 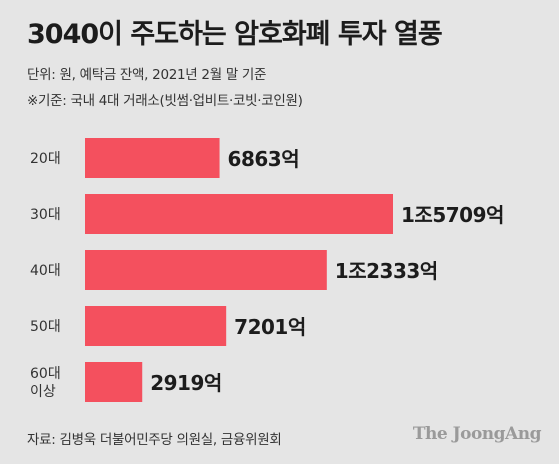 What do you see at coordinates (386, 271) in the screenshot?
I see `value-label-2: 1조2333억` at bounding box center [386, 271].